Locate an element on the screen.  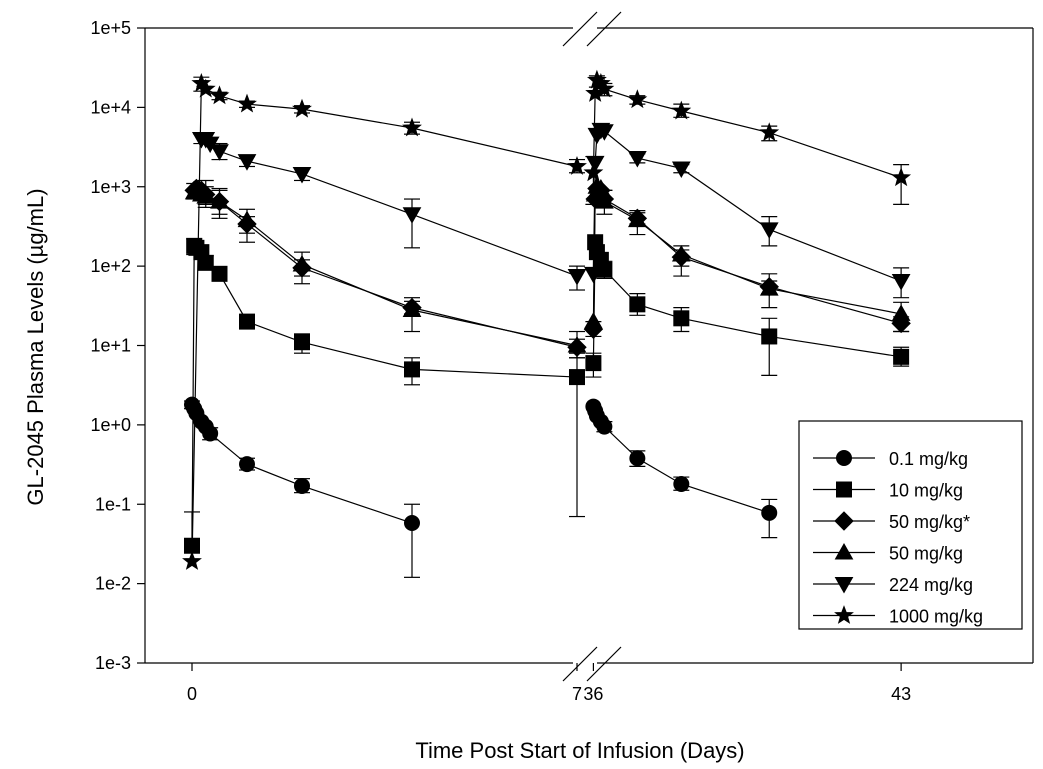
y-tick-label: 1e+4 is located at coordinates (110, 107).